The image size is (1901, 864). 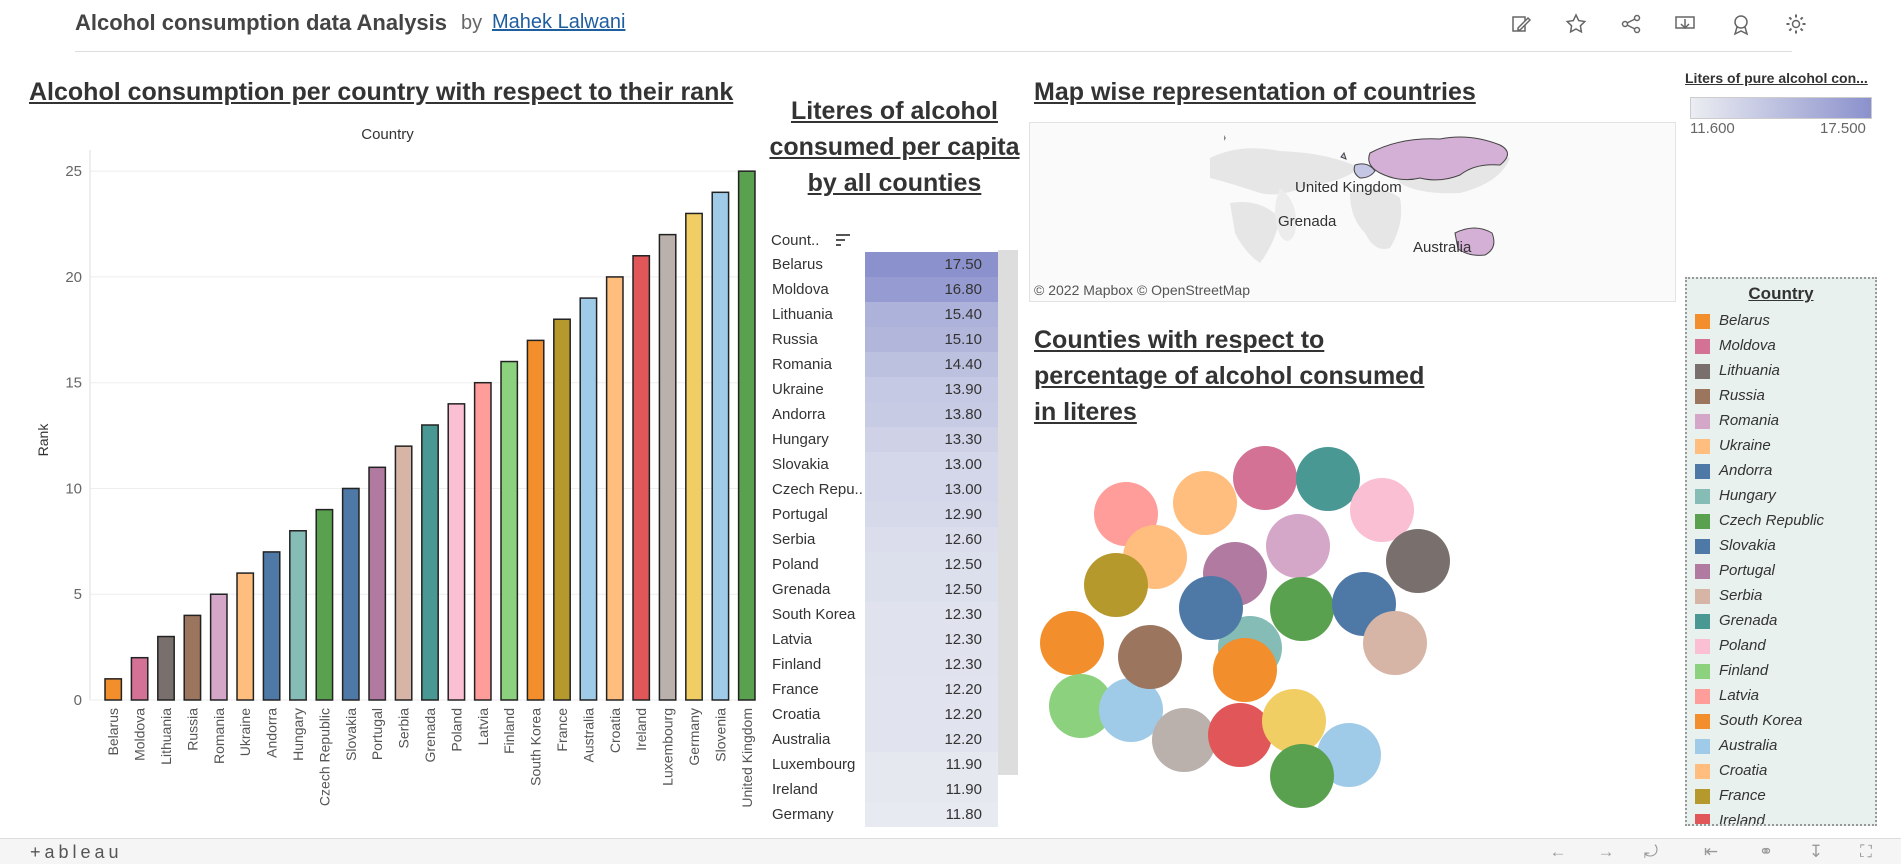 What do you see at coordinates (893, 264) in the screenshot?
I see `table-row: Belarus 17.50` at bounding box center [893, 264].